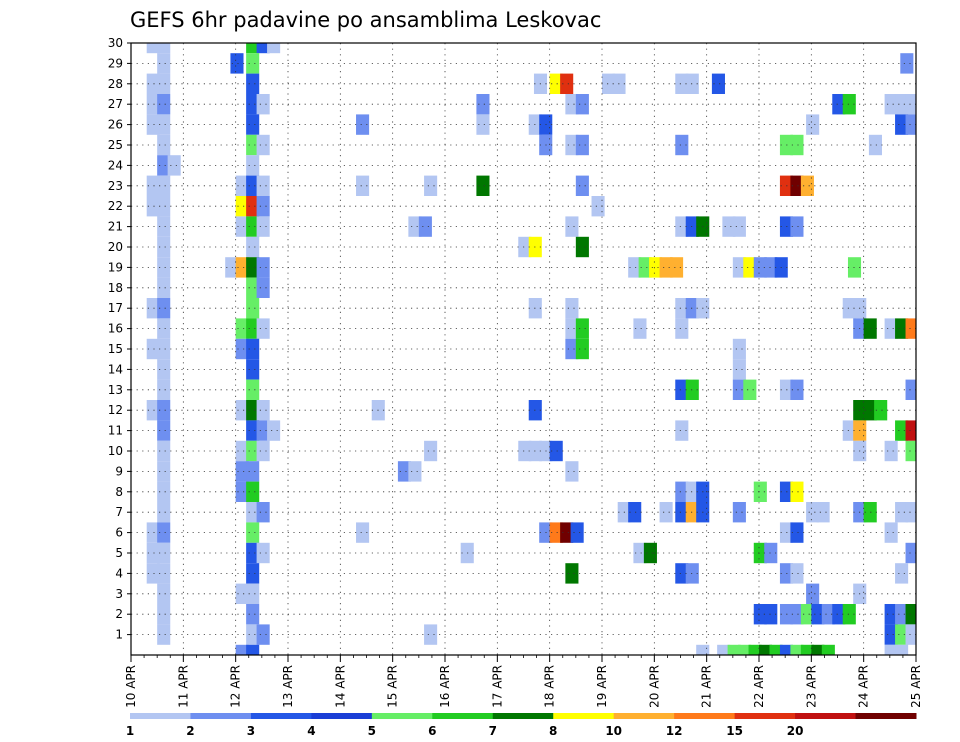 This screenshot has height=742, width=960. Describe the element at coordinates (115, 227) in the screenshot. I see `y-tick-label: 21` at that location.